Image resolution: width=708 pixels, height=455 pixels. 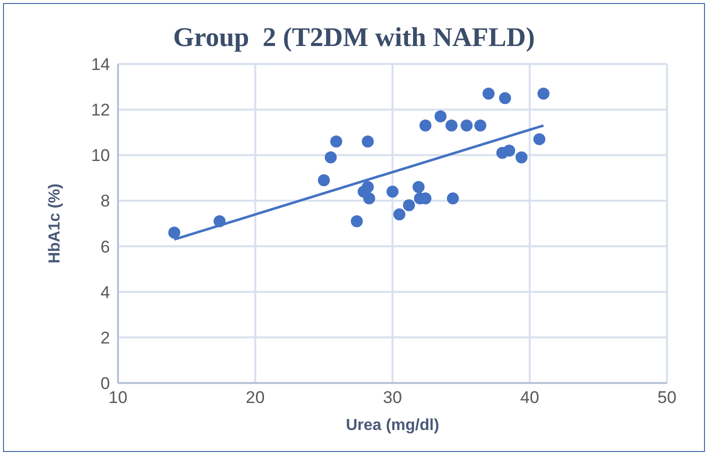 What do you see at coordinates (530, 398) in the screenshot?
I see `x-tick-label: 40` at bounding box center [530, 398].